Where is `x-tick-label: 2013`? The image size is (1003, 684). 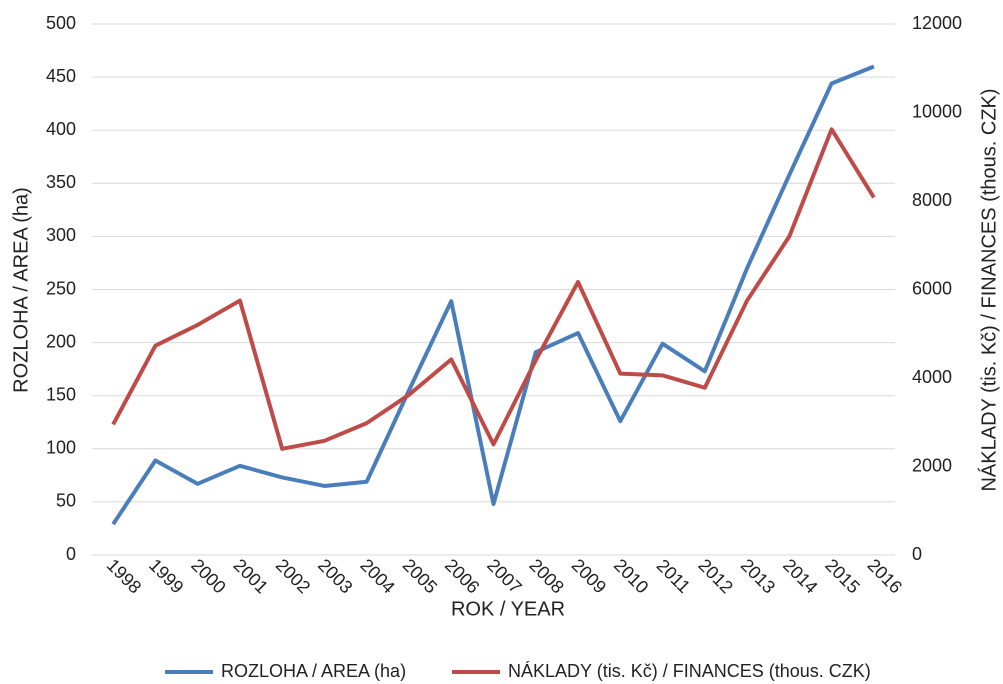
x-tick-label: 2013 is located at coordinates (758, 576).